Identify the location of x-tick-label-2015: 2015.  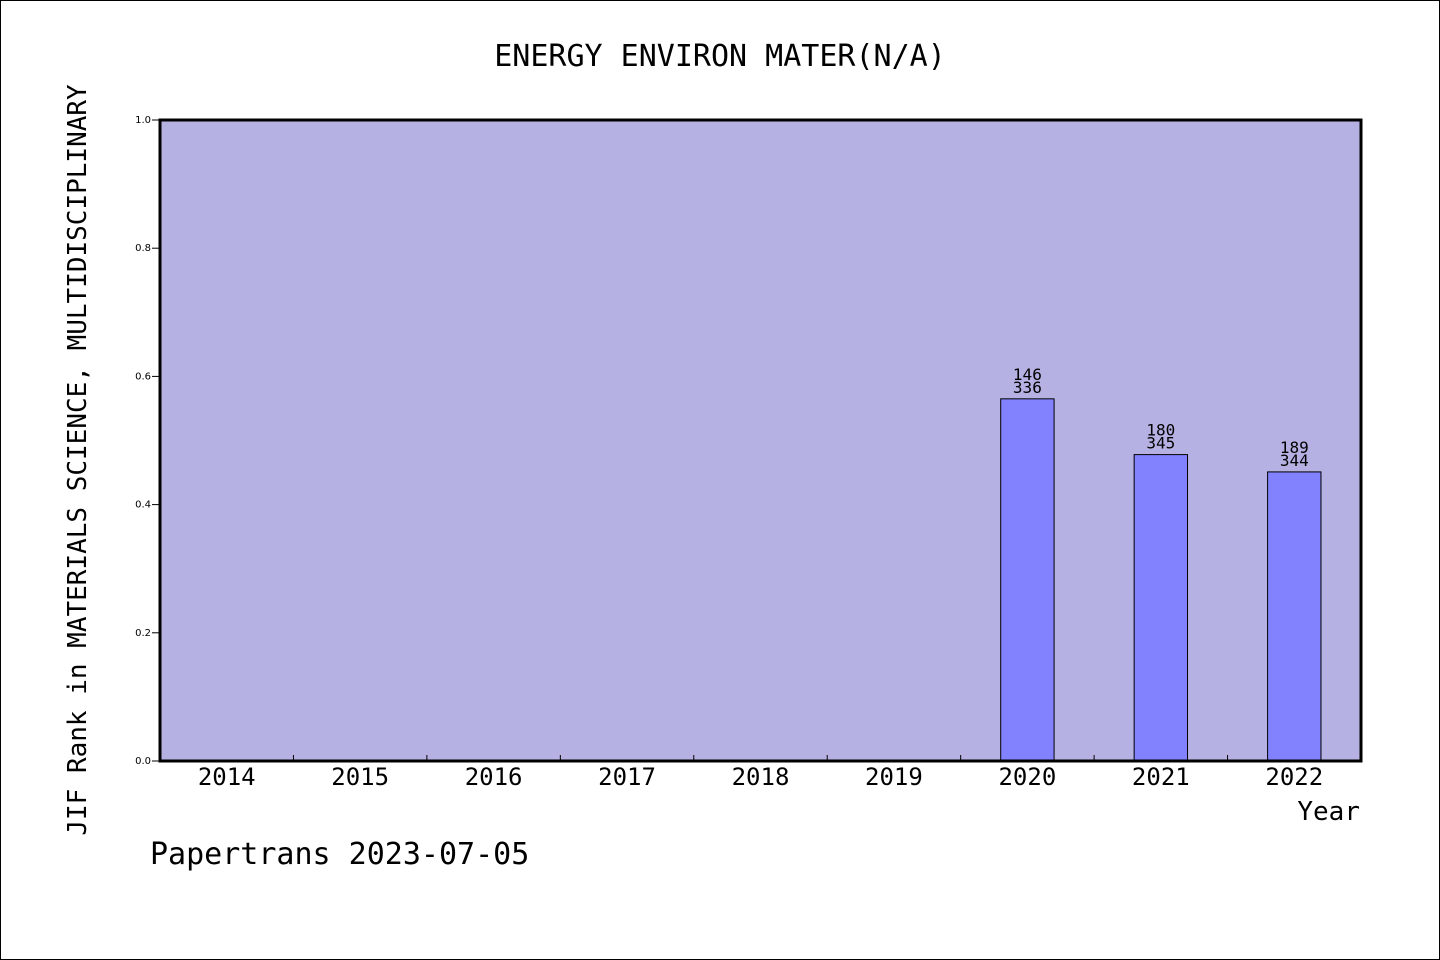
(360, 777).